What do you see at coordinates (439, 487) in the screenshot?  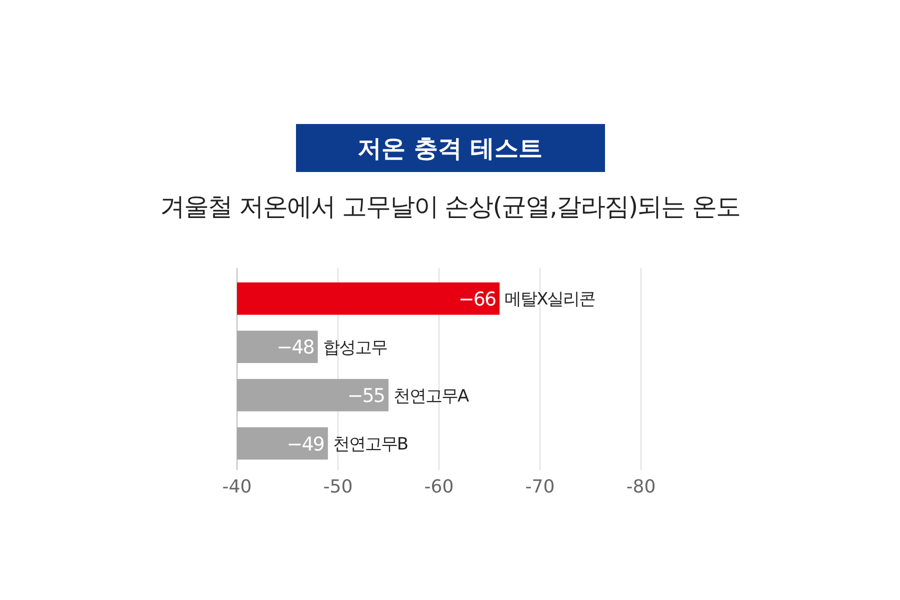 I see `x-tick-label: -60` at bounding box center [439, 487].